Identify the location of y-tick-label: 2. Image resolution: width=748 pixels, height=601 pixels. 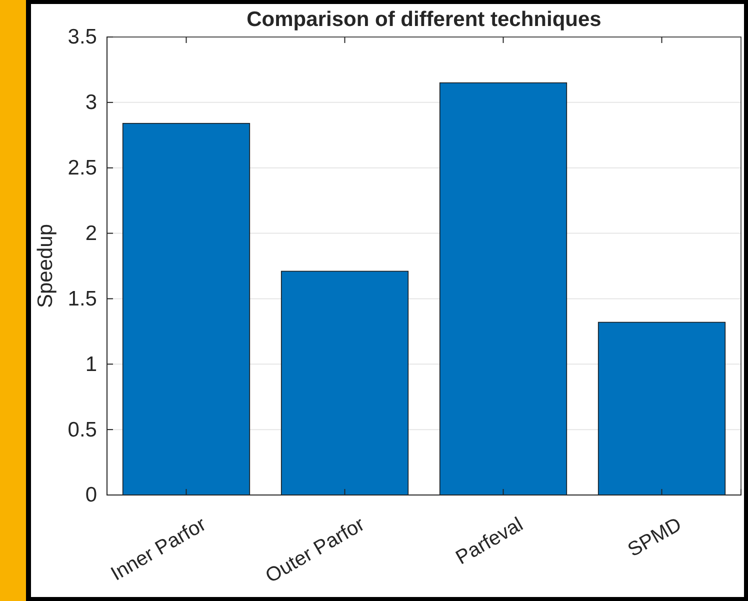
(91, 234).